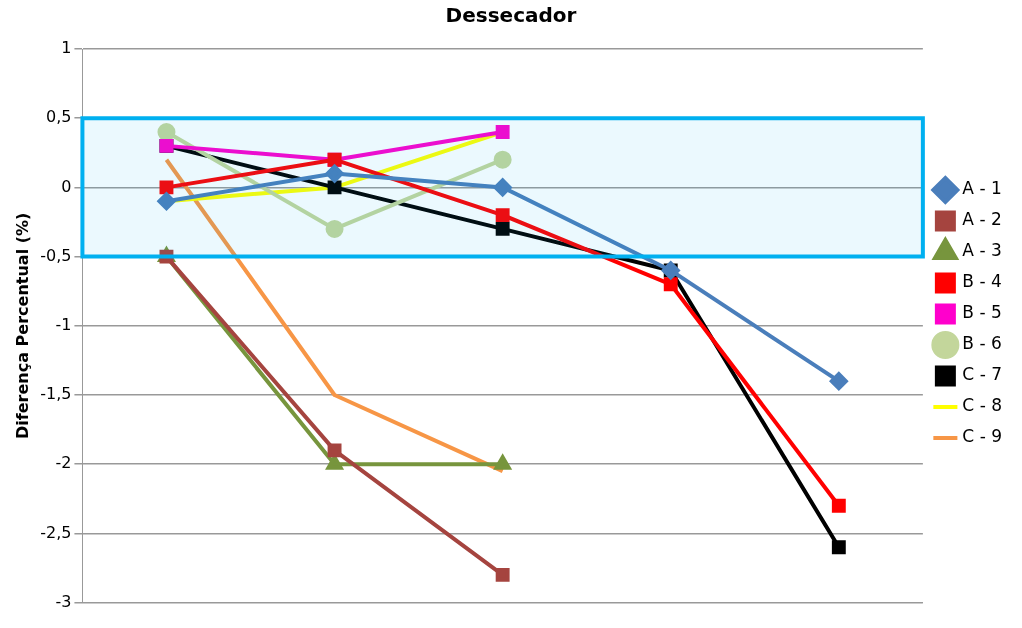 This screenshot has width=1022, height=628. I want to click on y-tick-label: -2, so click(63, 463).